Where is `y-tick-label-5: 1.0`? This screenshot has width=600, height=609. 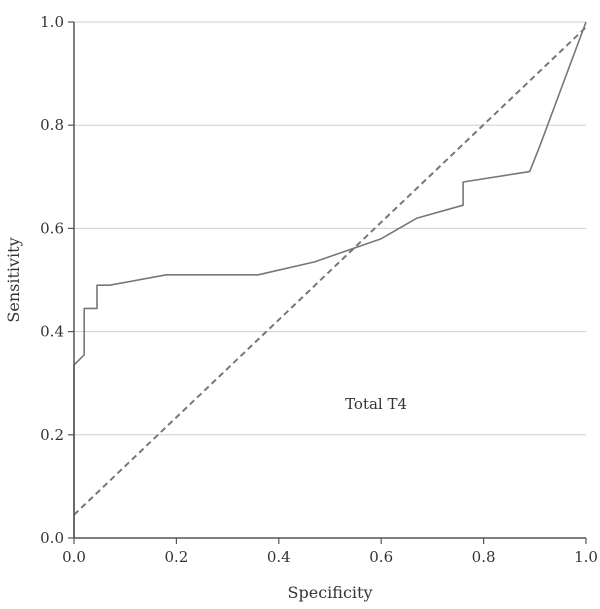
y-tick-label-5: 1.0 is located at coordinates (52, 22).